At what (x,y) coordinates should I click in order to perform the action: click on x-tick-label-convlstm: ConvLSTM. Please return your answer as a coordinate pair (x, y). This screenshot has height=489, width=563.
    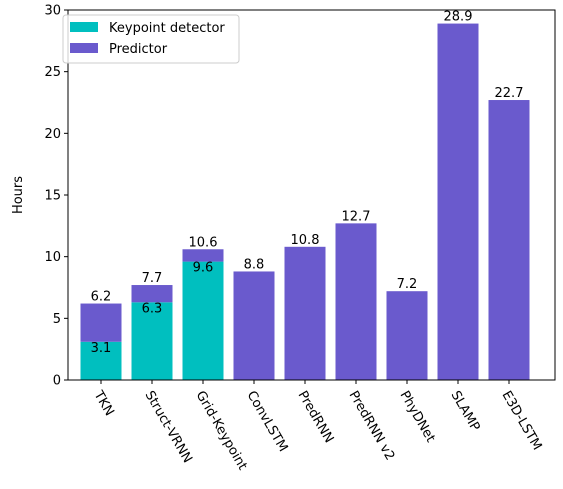
    Looking at the image, I should click on (267, 422).